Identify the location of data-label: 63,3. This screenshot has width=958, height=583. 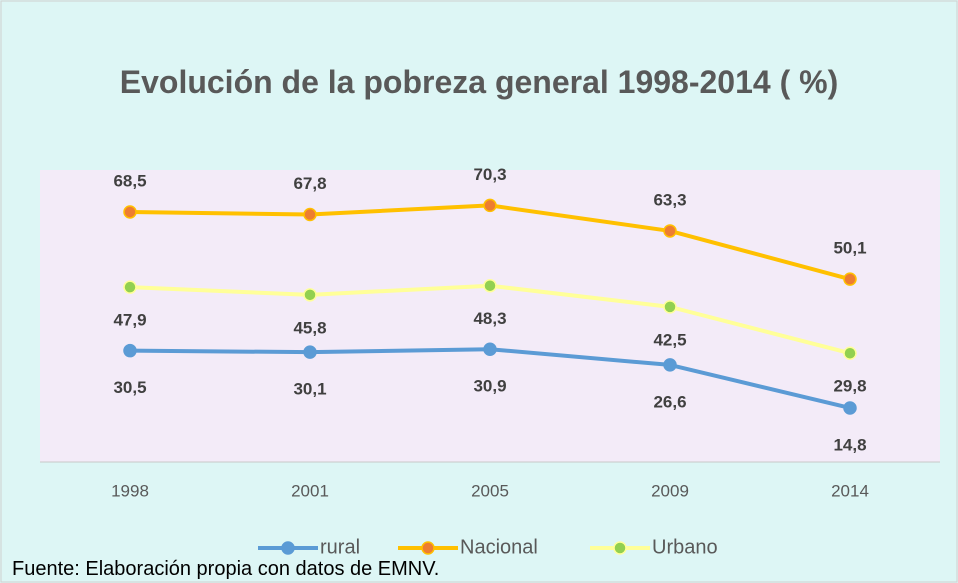
(669, 199).